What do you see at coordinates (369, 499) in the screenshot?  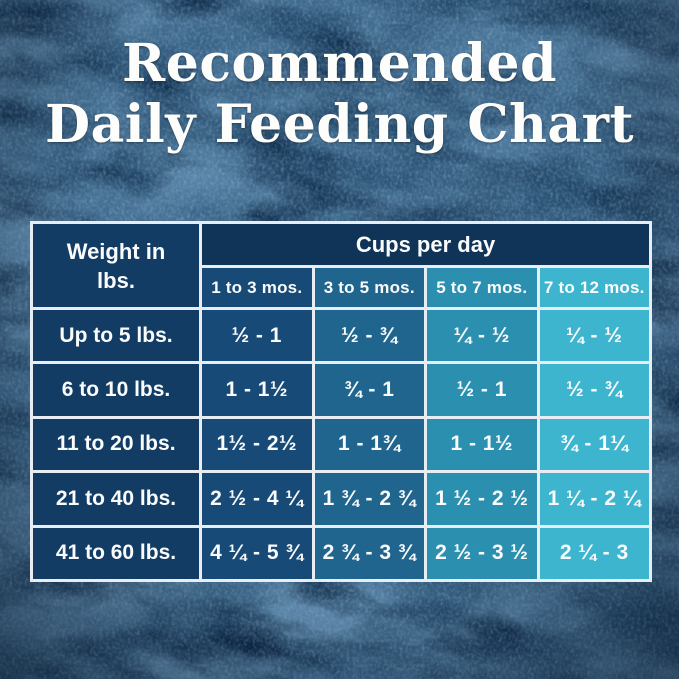 I see `feeding-value-cell: 1 ¾ - 2 ¾` at bounding box center [369, 499].